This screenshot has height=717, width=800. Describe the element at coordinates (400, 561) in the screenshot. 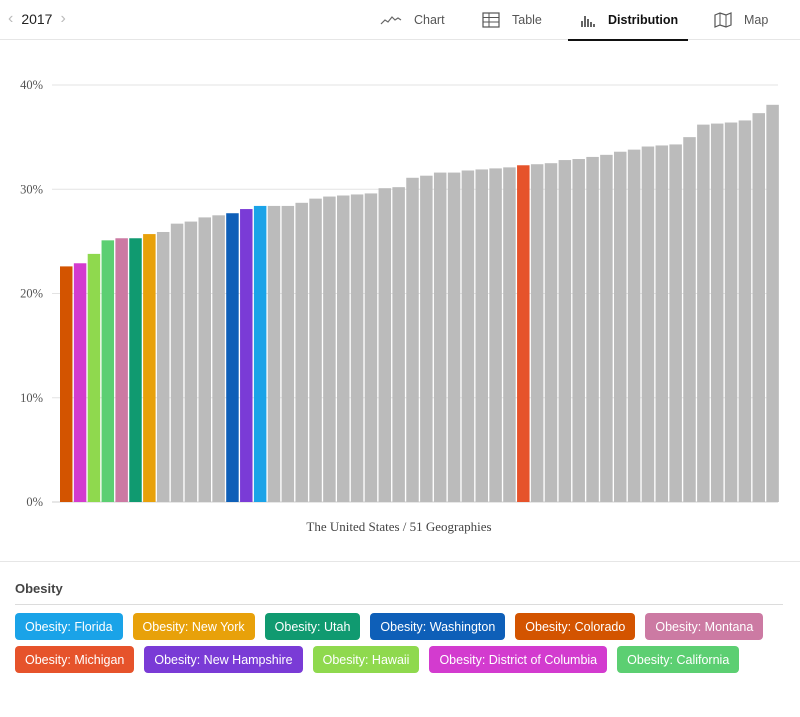

I see `section-divider` at that location.